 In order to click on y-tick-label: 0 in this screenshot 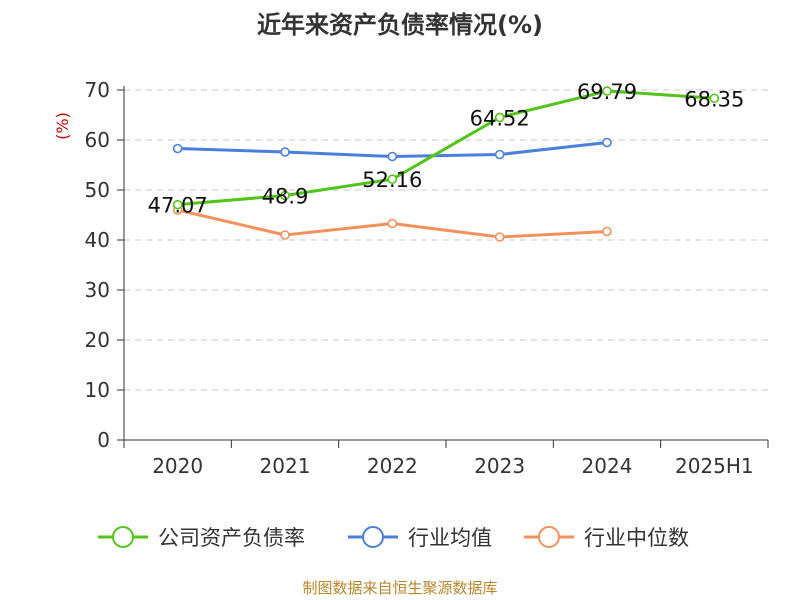, I will do `click(103, 440)`.